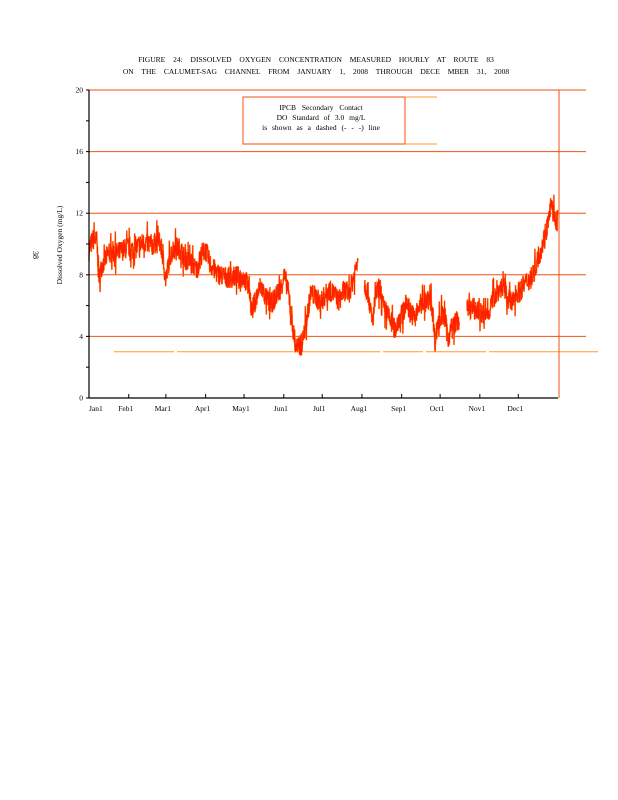 The height and width of the screenshot is (800, 618). I want to click on x-tick-label: Nov1, so click(476, 408).